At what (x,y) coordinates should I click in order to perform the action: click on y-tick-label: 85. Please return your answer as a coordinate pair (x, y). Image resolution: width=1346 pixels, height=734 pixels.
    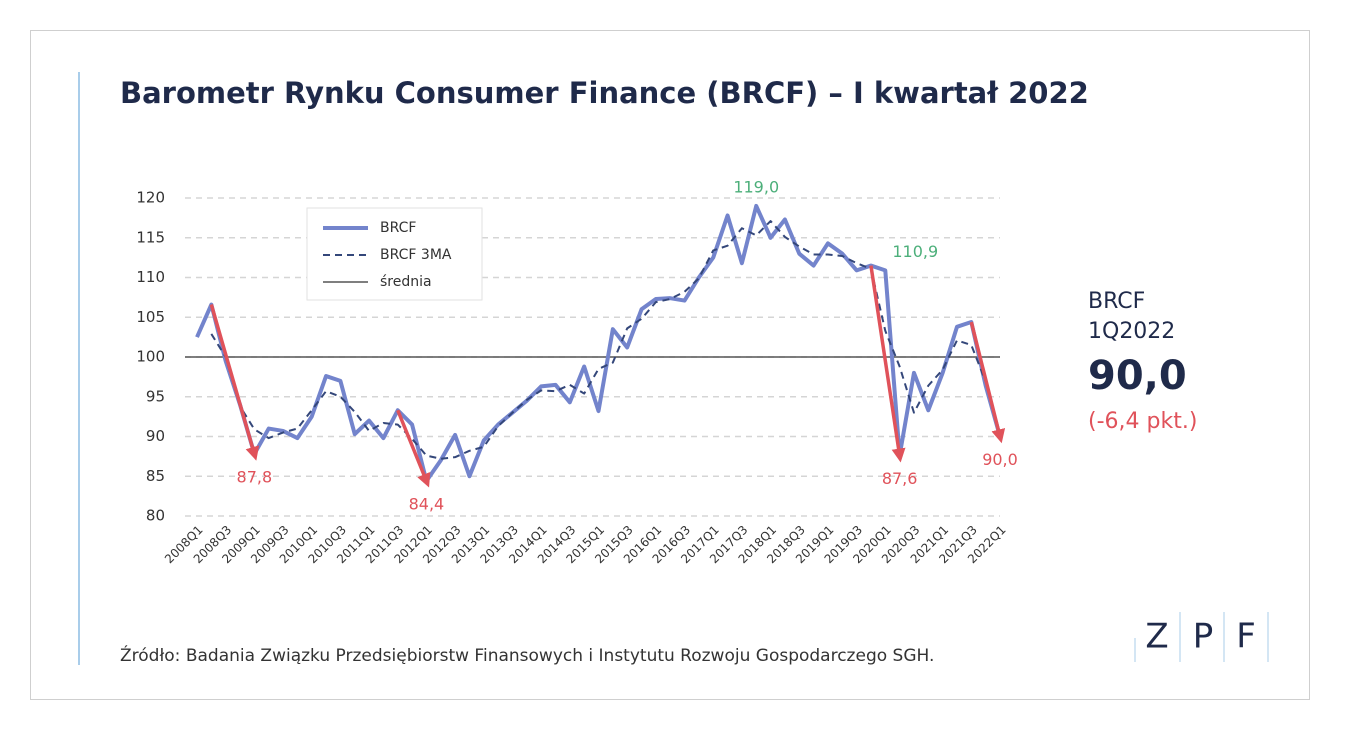
    Looking at the image, I should click on (155, 476).